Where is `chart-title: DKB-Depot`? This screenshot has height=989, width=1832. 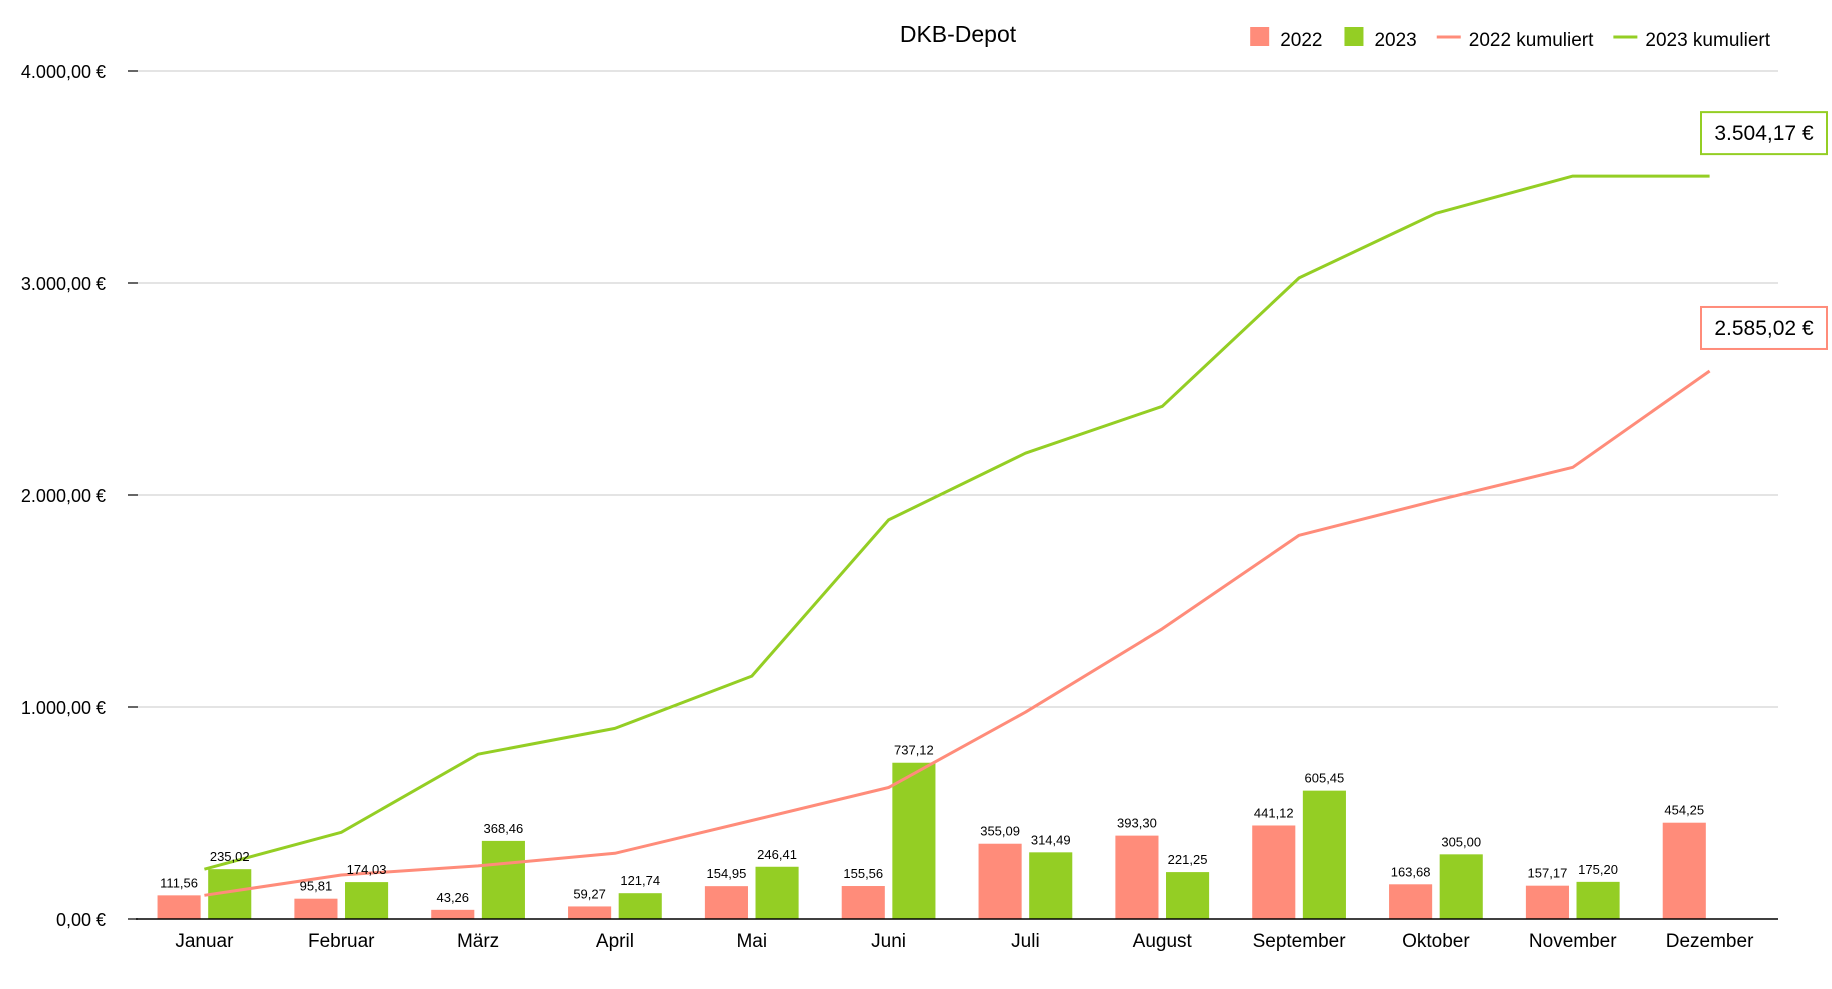
chart-title: DKB-Depot is located at coordinates (958, 34).